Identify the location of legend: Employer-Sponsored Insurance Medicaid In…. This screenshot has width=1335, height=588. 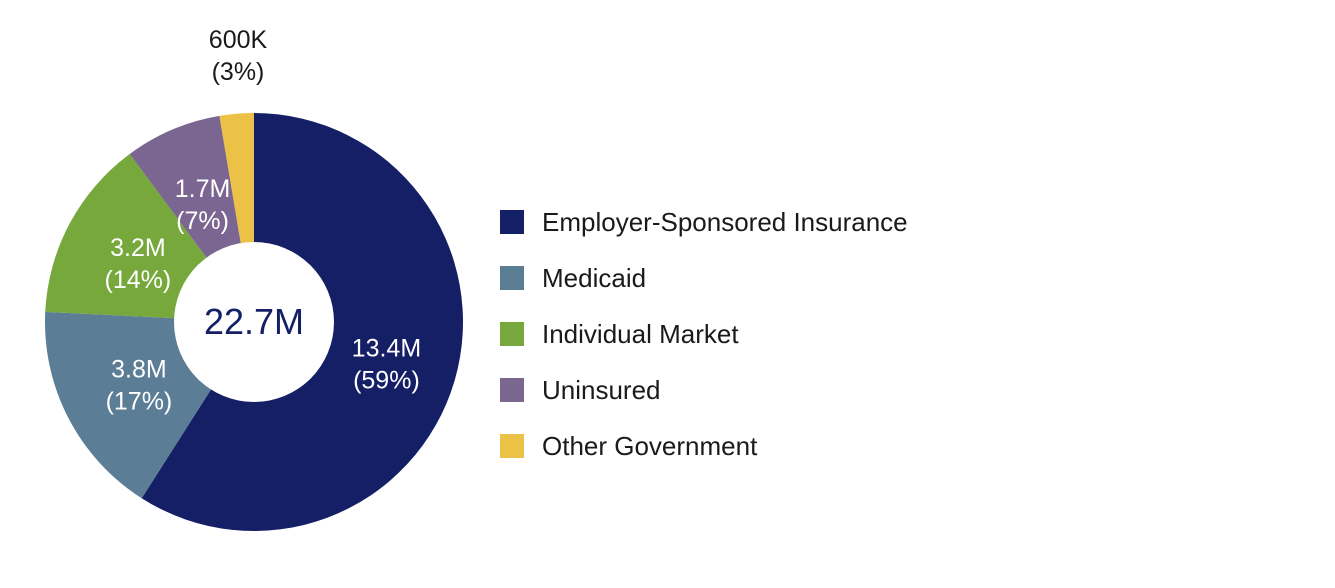
(704, 334).